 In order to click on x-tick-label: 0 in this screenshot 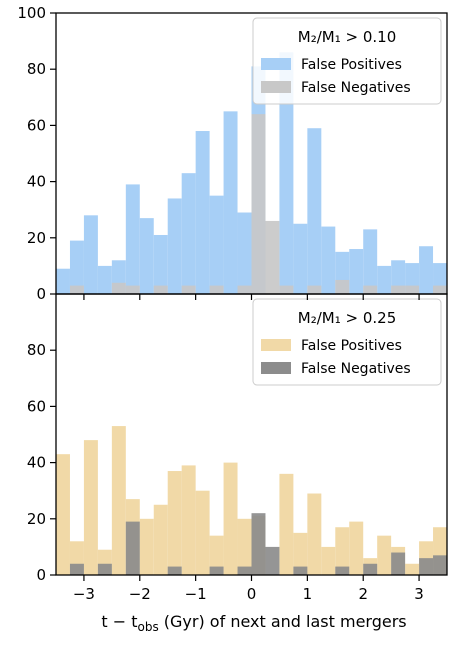, I will do `click(252, 594)`.